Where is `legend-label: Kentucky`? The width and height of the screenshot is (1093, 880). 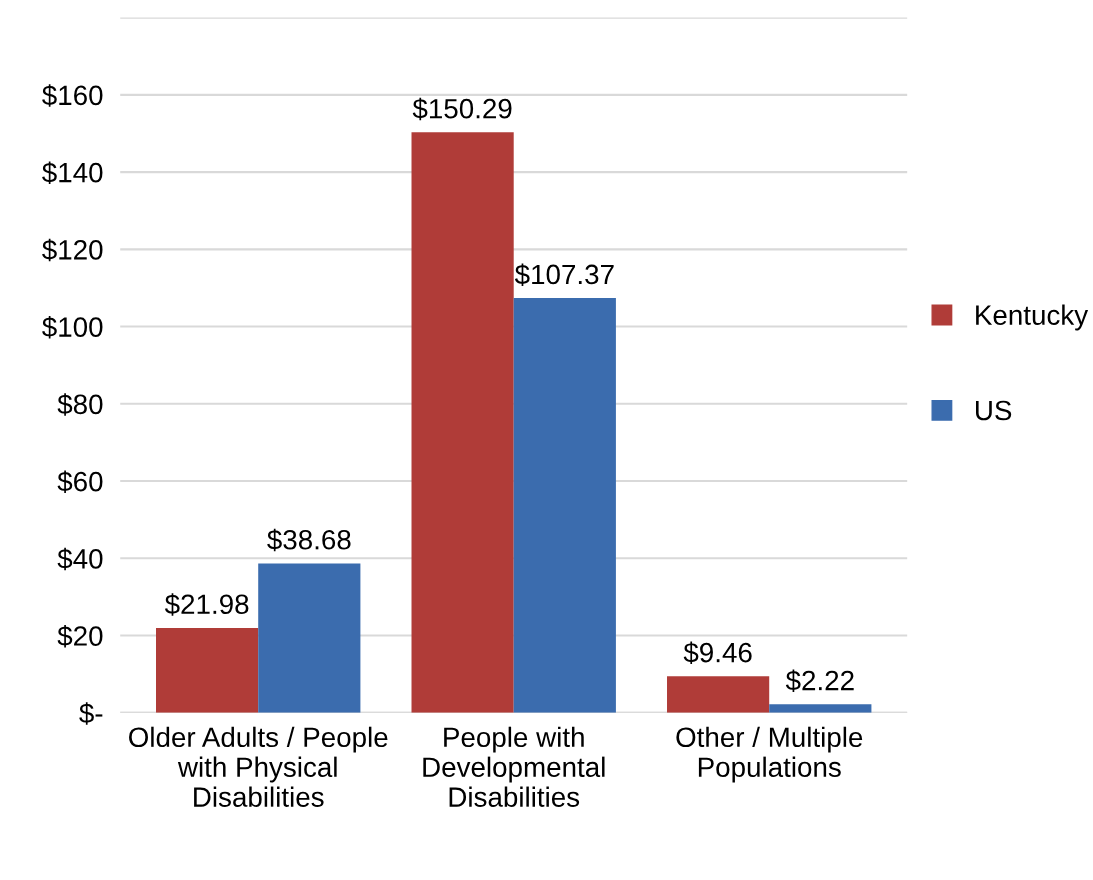 legend-label: Kentucky is located at coordinates (1032, 317).